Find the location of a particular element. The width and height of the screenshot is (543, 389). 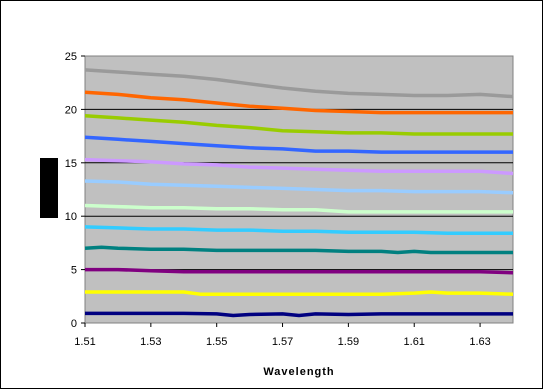

y-tick-labels: 0 5 10 15 20 25 is located at coordinates (75, 190).